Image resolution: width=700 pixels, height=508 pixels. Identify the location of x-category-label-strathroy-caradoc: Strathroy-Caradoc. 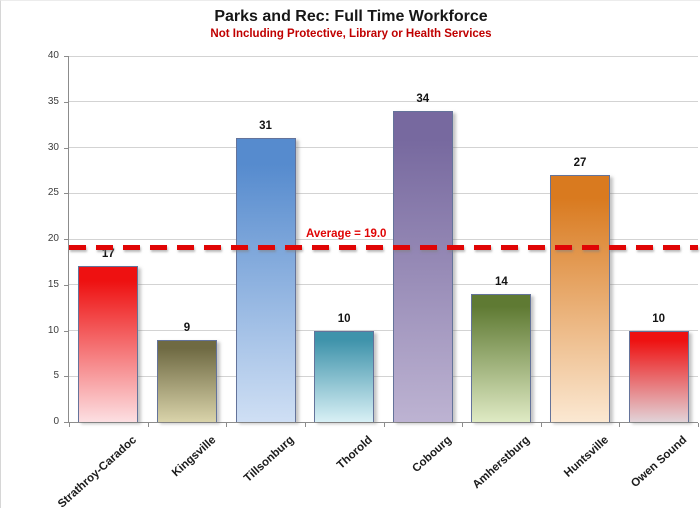
(98, 471).